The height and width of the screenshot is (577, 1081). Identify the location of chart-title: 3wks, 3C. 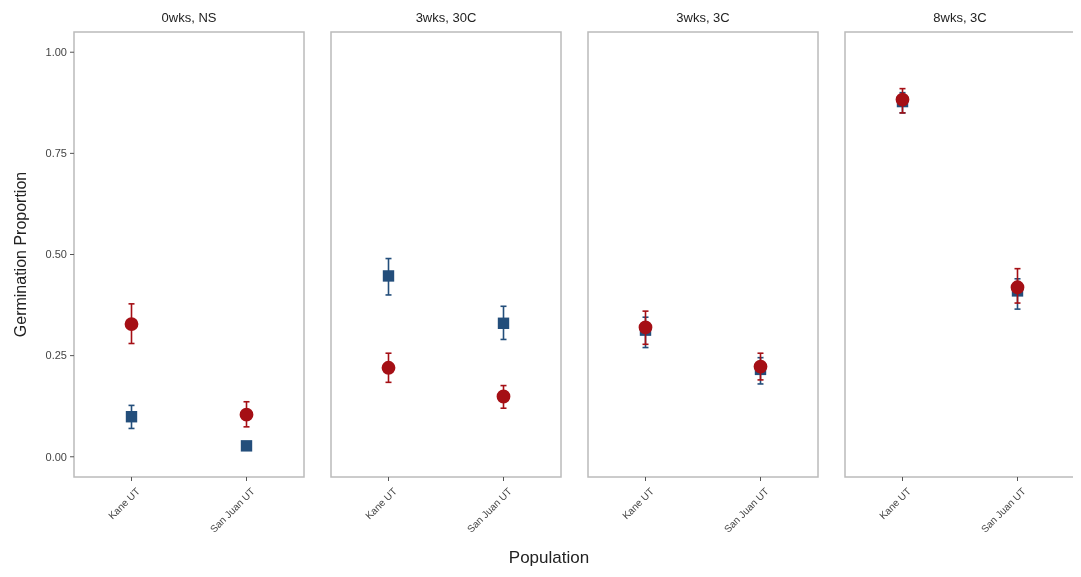
(703, 17).